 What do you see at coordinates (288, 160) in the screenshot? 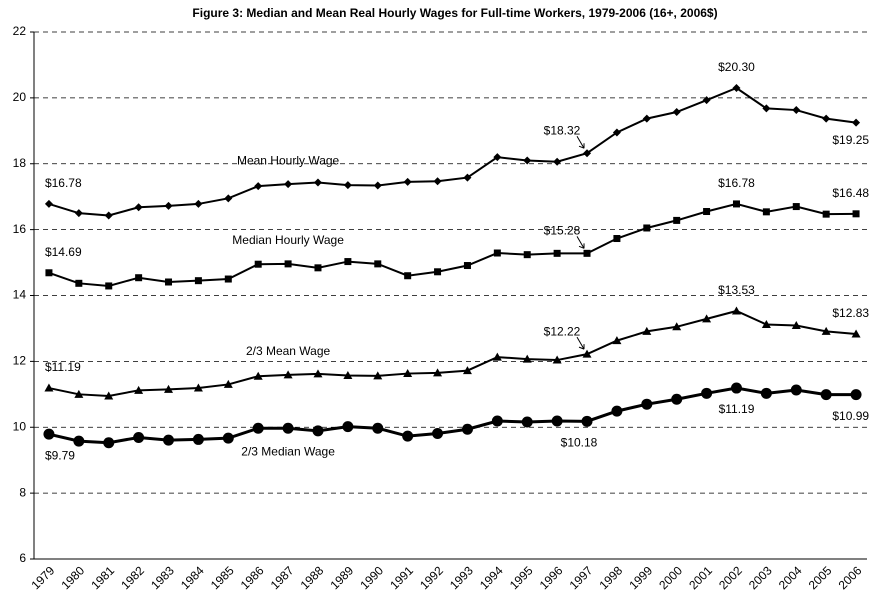
I see `series-label: Mean Hourly Wage` at bounding box center [288, 160].